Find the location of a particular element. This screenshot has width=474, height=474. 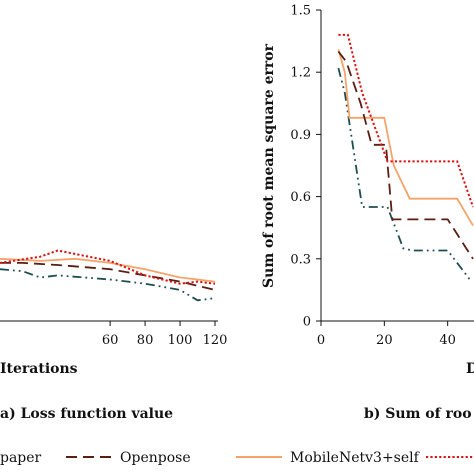

legend-label: Openpose is located at coordinates (155, 458).